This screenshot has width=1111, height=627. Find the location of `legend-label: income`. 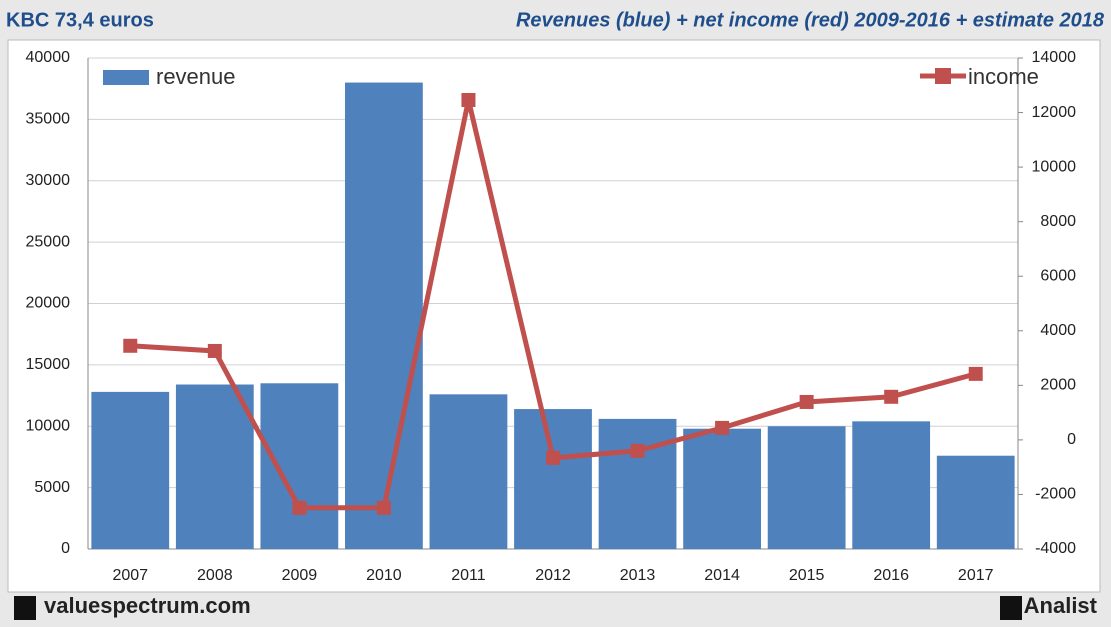

legend-label: income is located at coordinates (1003, 76).